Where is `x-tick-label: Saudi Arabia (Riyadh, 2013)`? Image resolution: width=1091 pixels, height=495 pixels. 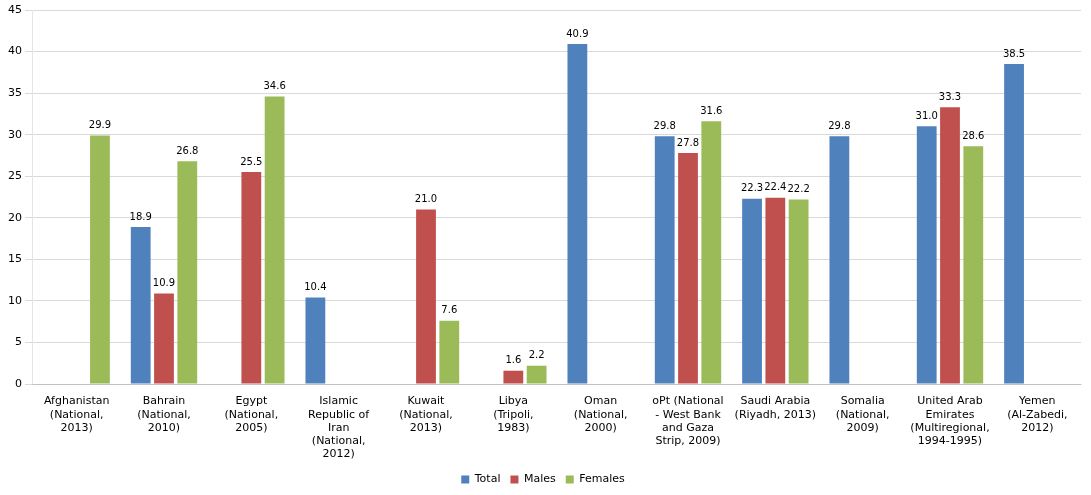
x-tick-label: Saudi Arabia (Riyadh, 2013) is located at coordinates (775, 407).